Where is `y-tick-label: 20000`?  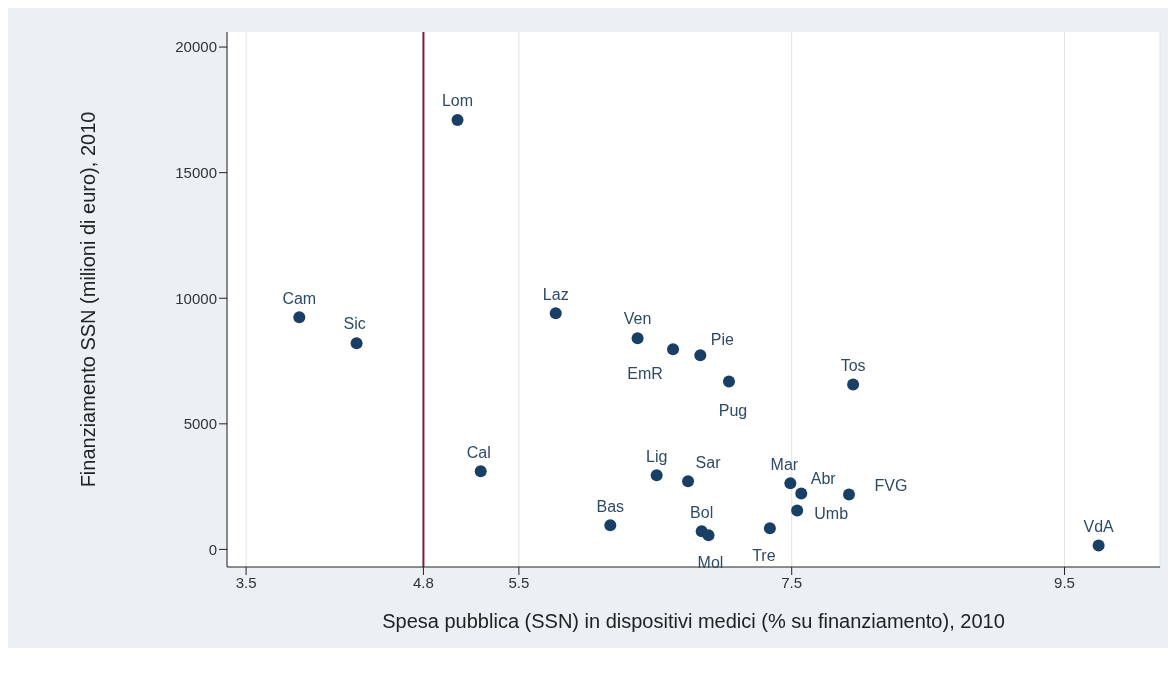
y-tick-label: 20000 is located at coordinates (196, 47).